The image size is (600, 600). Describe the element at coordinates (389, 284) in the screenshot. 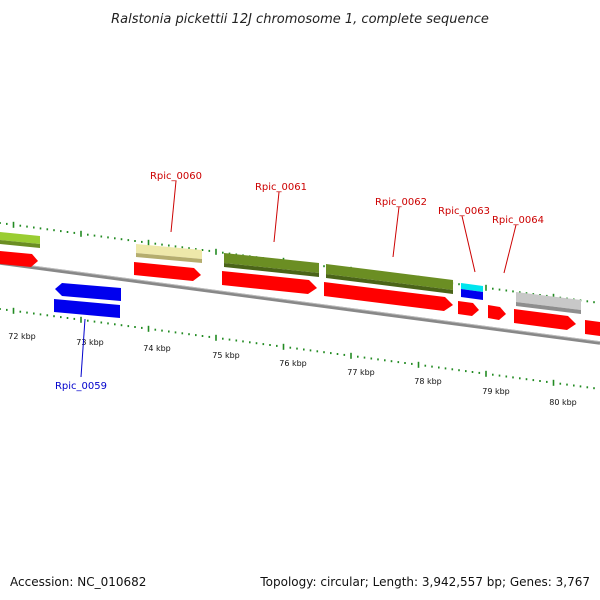

I see `gene-bar-rpic-0062-edge` at that location.